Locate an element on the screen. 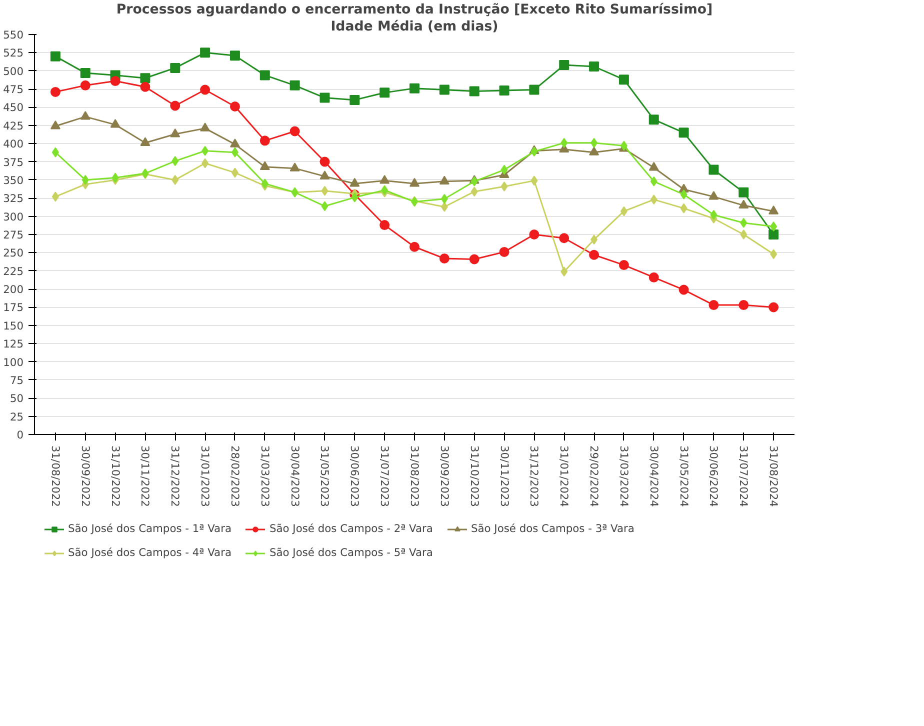 This screenshot has height=726, width=924. x-tick-label: 31/08/2023 is located at coordinates (414, 476).